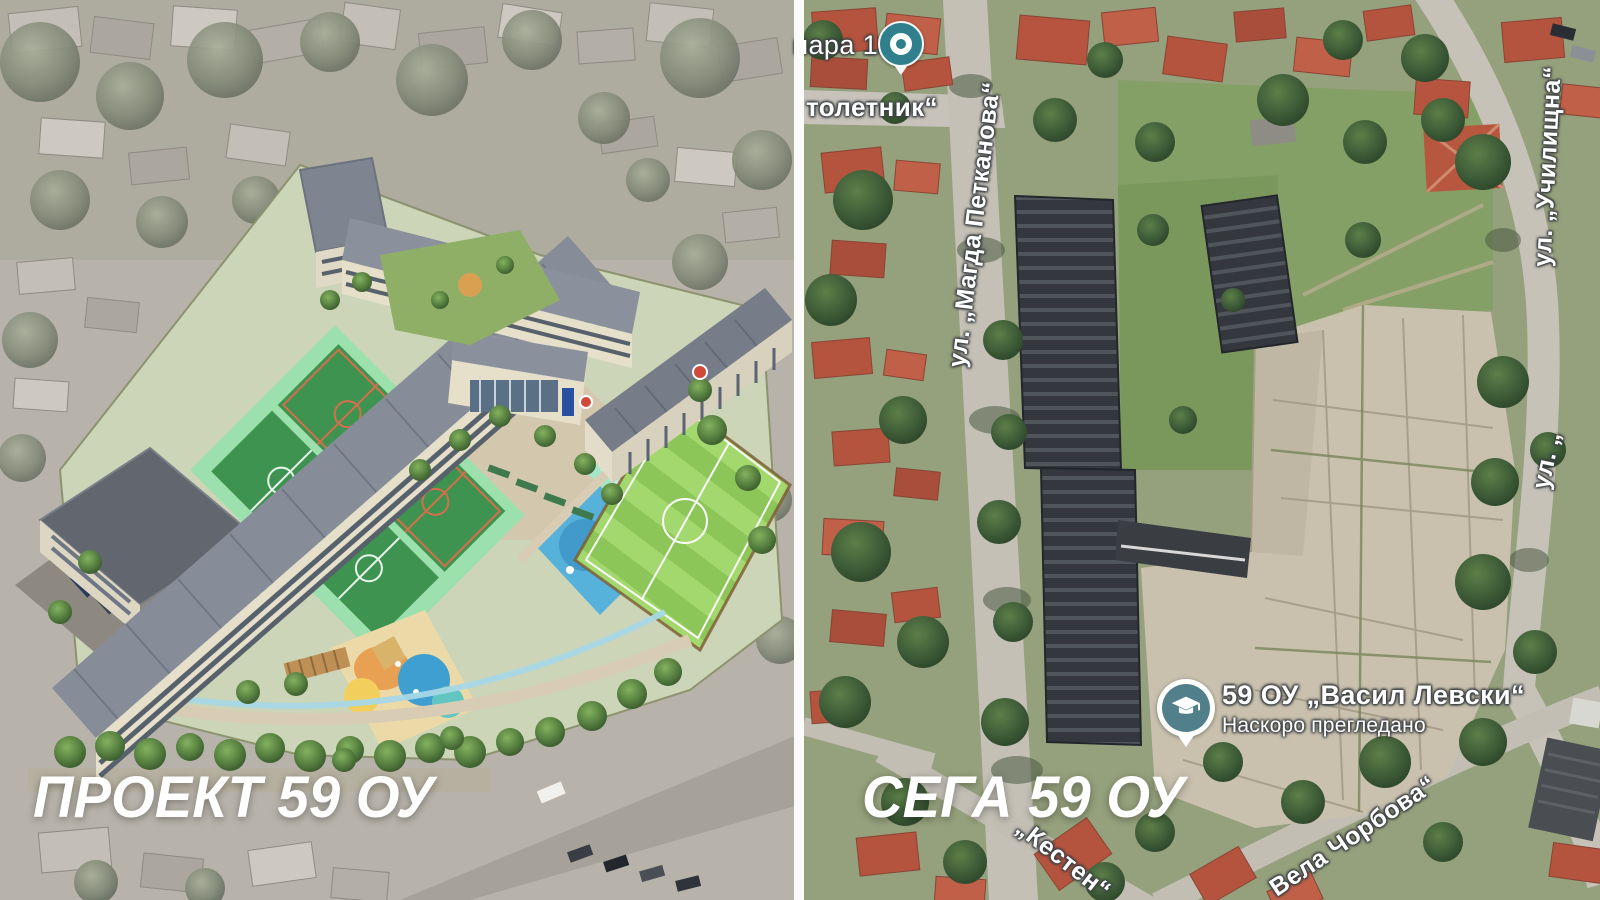 Image resolution: width=1600 pixels, height=900 pixels. Describe the element at coordinates (1186, 715) in the screenshot. I see `school-pin-icon` at that location.